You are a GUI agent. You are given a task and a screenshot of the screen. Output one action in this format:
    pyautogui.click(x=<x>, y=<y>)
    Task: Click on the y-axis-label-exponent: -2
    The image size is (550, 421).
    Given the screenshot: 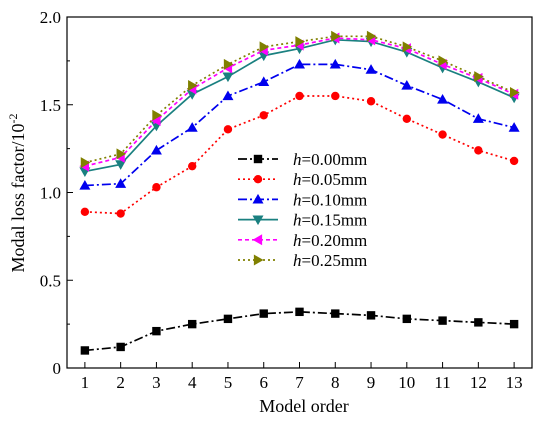 What is the action you would take?
    pyautogui.click(x=13, y=119)
    